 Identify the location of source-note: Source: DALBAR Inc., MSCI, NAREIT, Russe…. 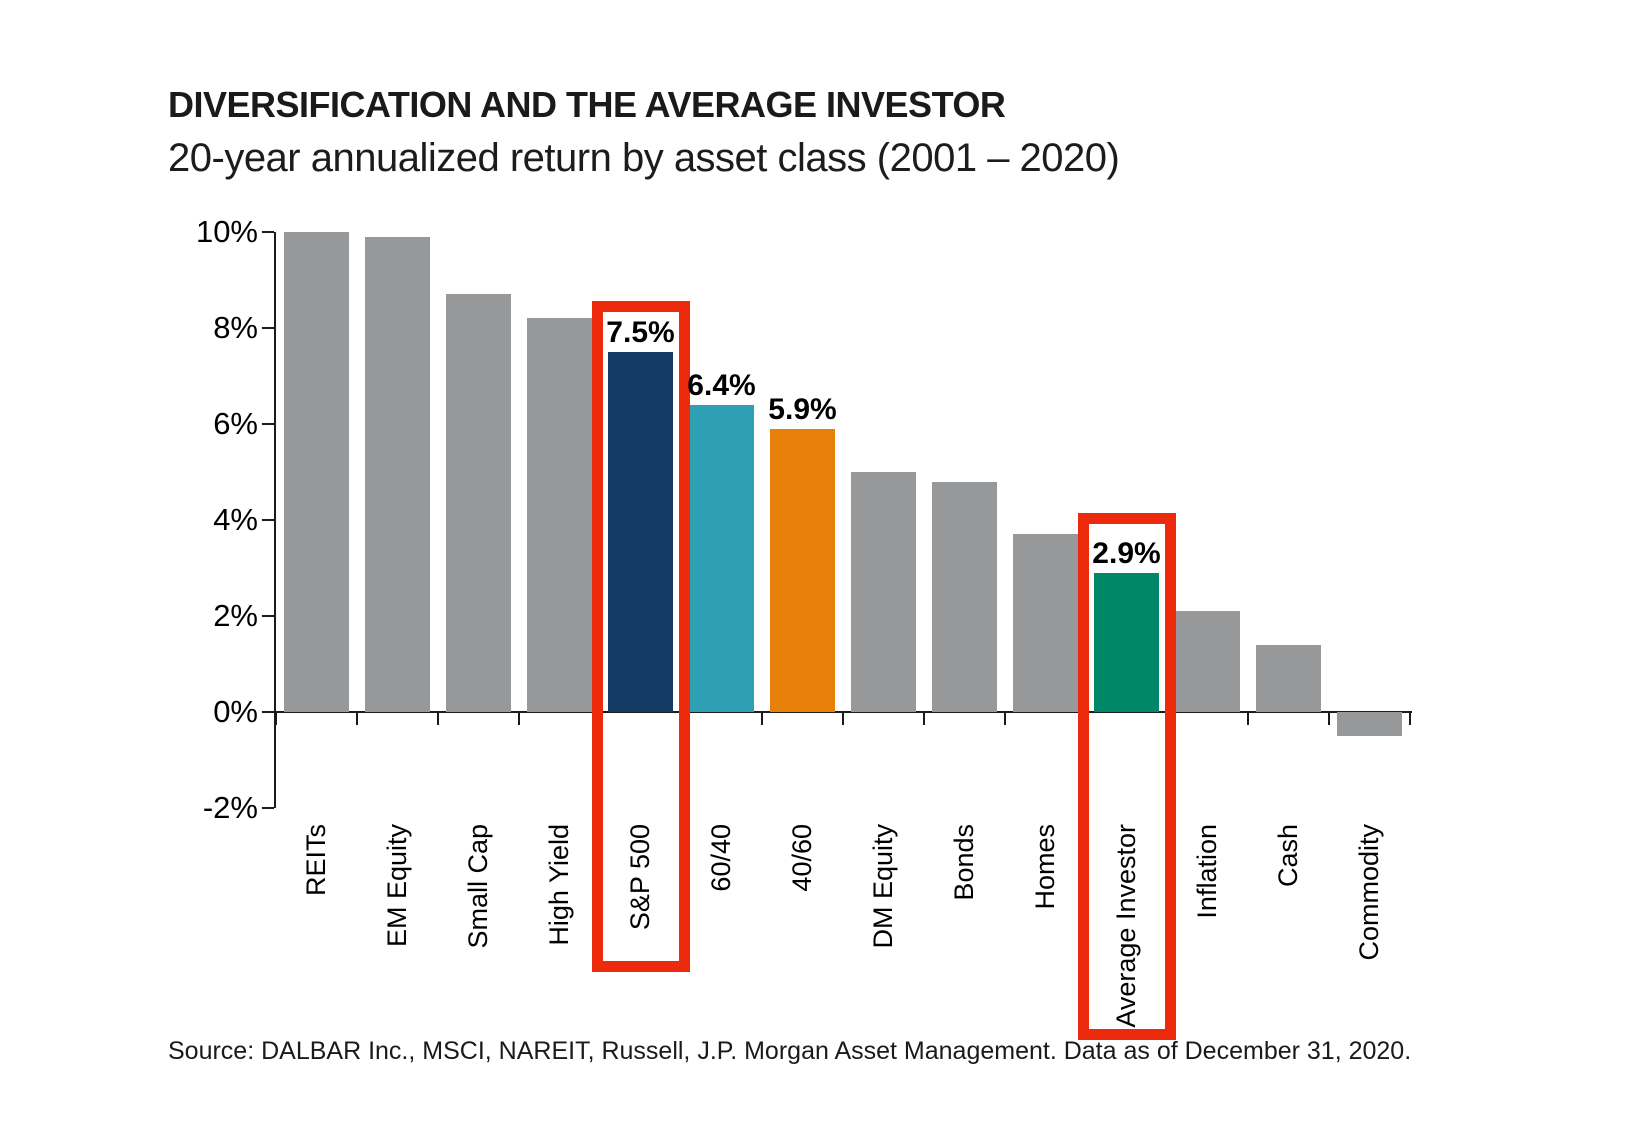
(790, 1051).